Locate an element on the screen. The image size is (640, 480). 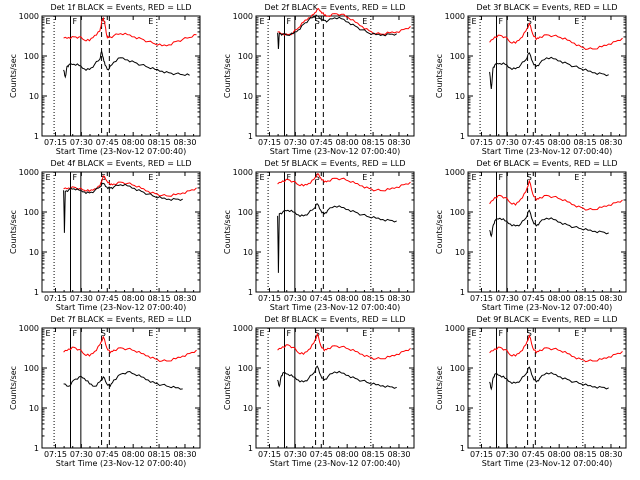
chart-title: Det 1f BLACK = Events, RED = LLD is located at coordinates (120, 7).